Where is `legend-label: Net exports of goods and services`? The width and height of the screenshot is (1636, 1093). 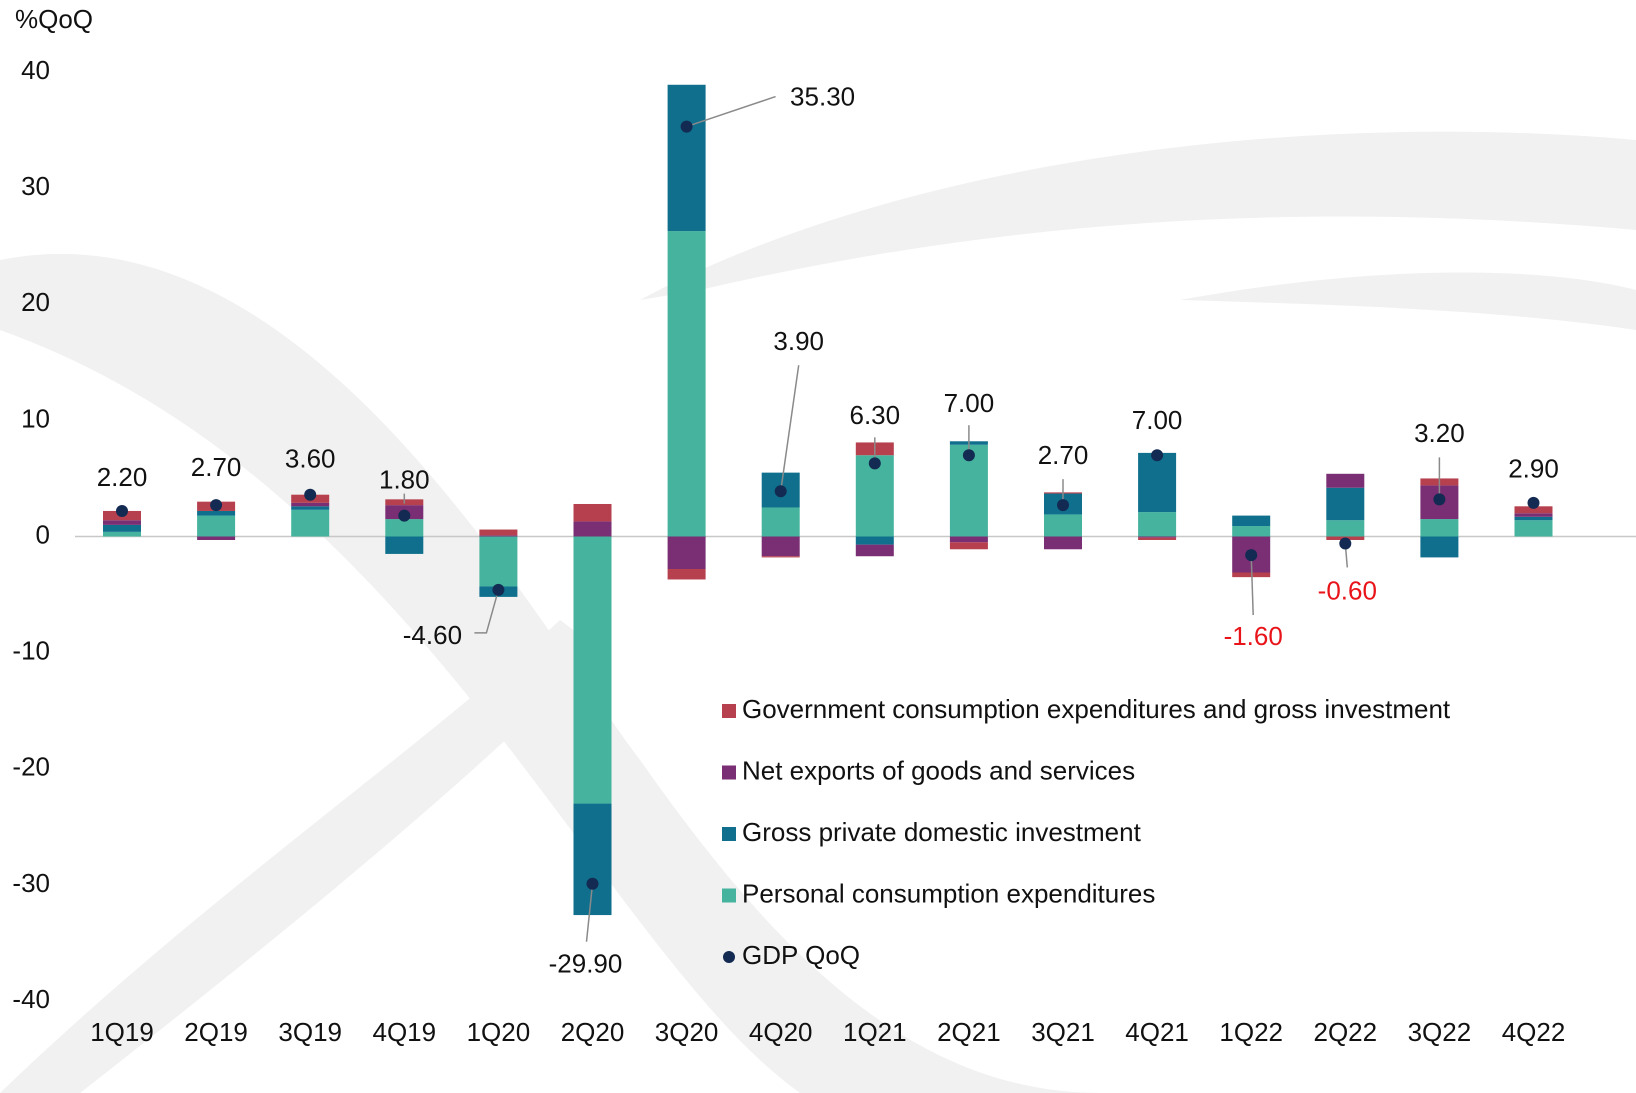 legend-label: Net exports of goods and services is located at coordinates (938, 770).